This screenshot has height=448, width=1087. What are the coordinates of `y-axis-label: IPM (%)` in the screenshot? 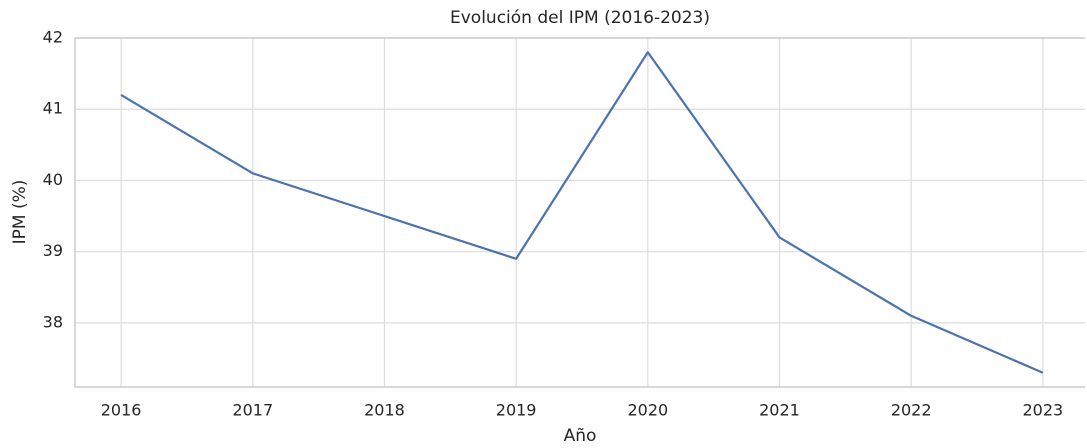 It's located at (20, 212).